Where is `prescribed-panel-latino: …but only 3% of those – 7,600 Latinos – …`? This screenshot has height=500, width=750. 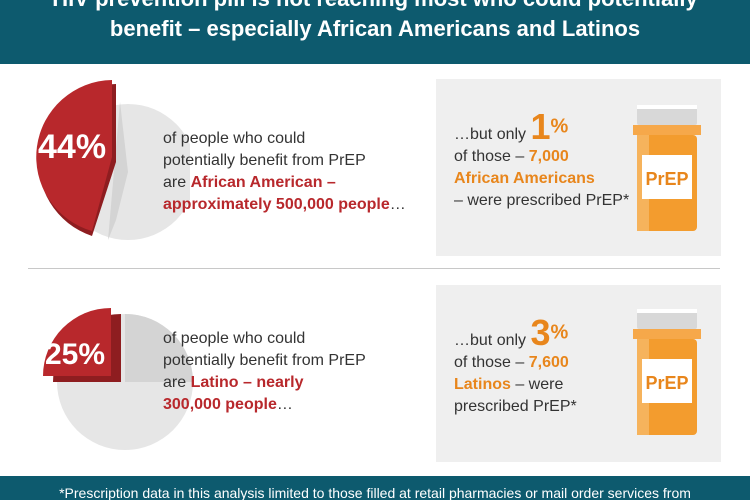 prescribed-panel-latino: …but only 3% of those – 7,600 Latinos – … is located at coordinates (578, 373).